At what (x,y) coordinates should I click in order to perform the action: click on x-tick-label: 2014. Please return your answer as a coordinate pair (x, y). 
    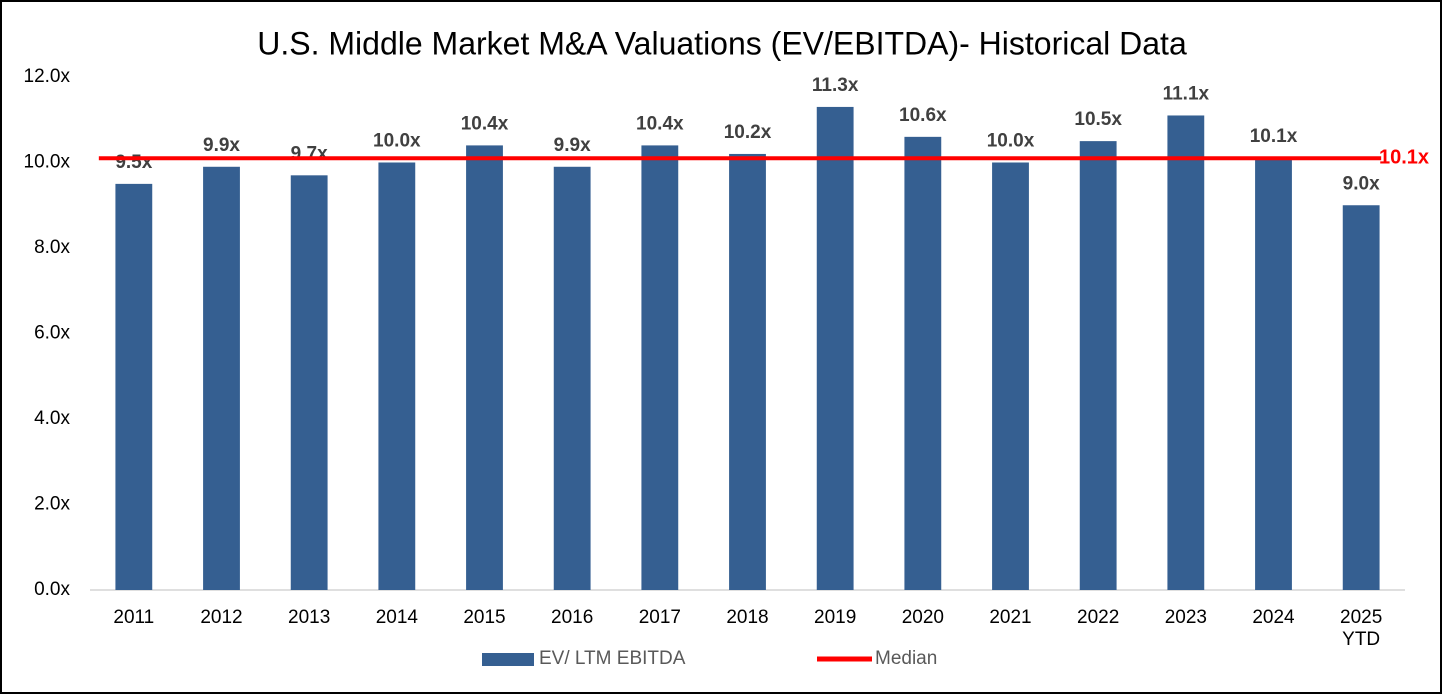
    Looking at the image, I should click on (396, 617).